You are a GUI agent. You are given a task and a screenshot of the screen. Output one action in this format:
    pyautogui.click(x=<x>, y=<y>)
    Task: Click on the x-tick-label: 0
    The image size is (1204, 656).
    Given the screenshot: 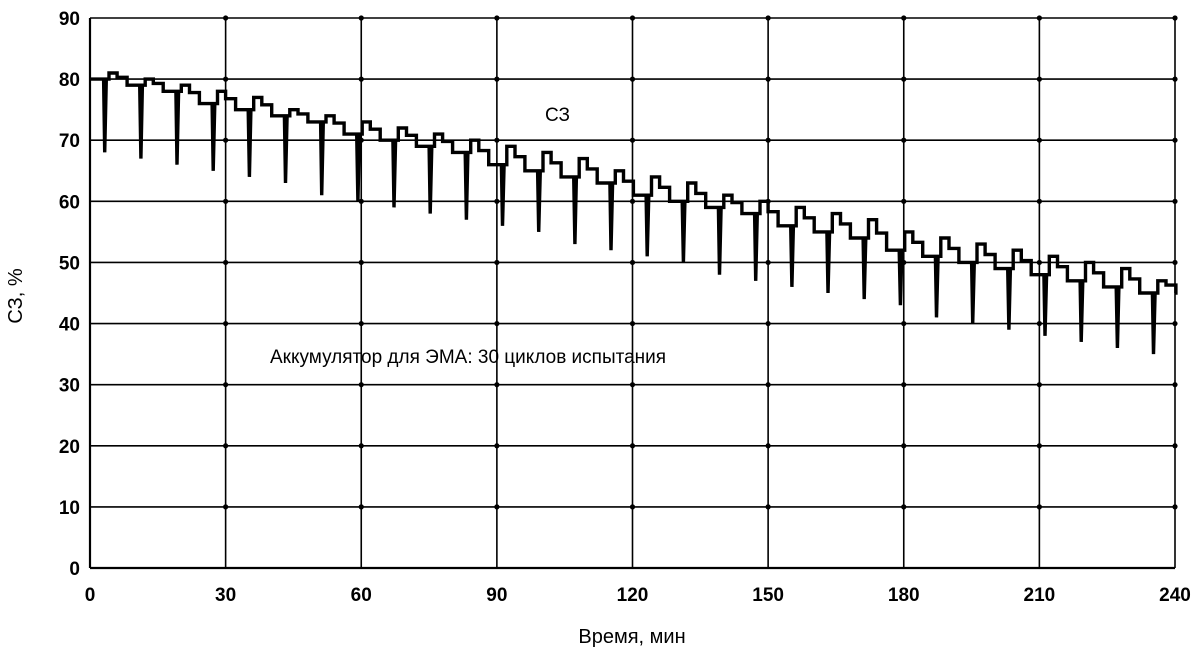 What is the action you would take?
    pyautogui.click(x=90, y=595)
    